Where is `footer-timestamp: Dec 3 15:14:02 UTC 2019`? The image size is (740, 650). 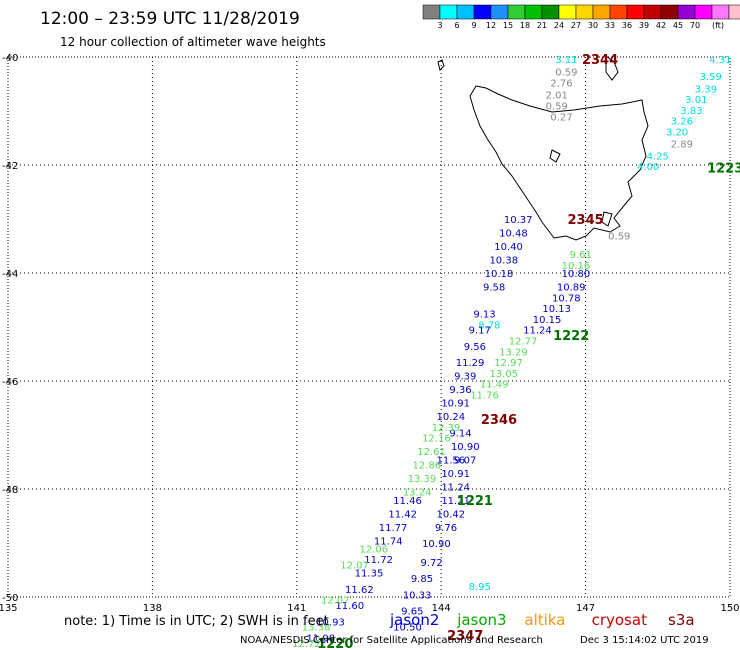
footer-timestamp: Dec 3 15:14:02 UTC 2019 is located at coordinates (644, 640).